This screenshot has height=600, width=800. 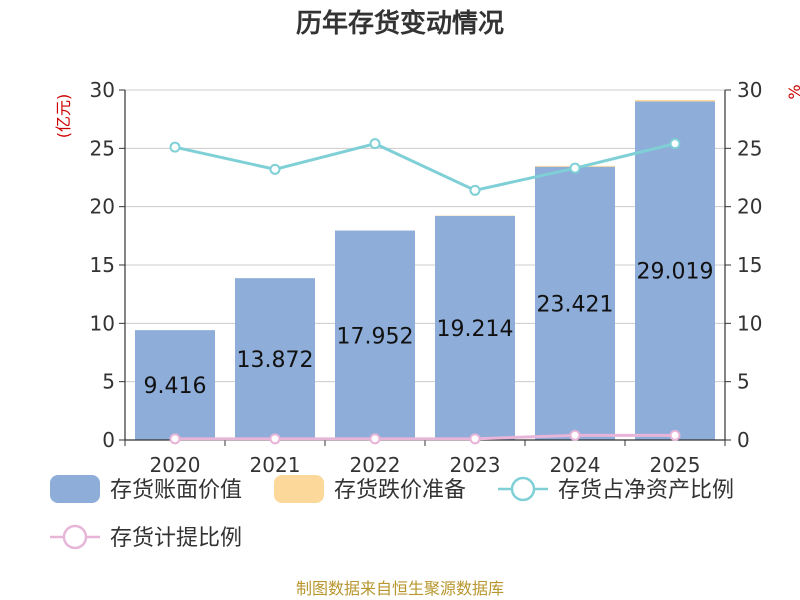 What do you see at coordinates (400, 588) in the screenshot?
I see `source-note: 制图数据来自恒生聚源数据库` at bounding box center [400, 588].